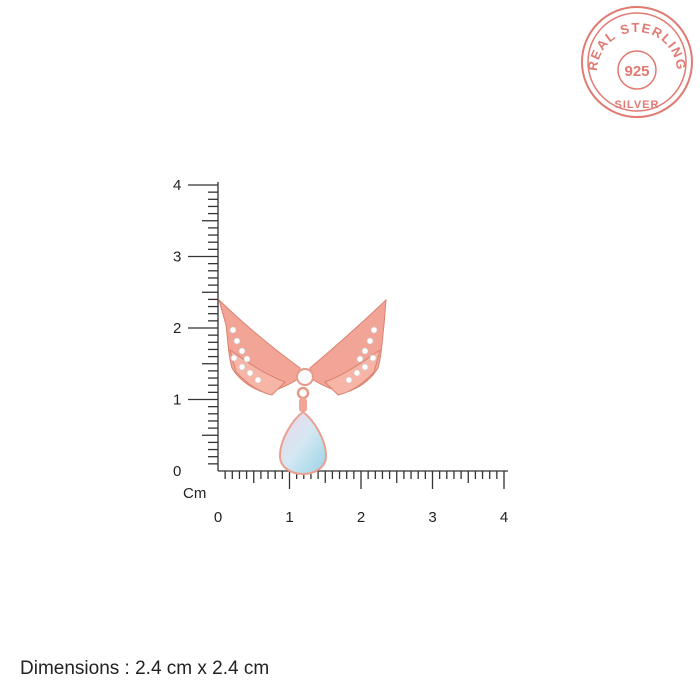  I want to click on bail-ring, so click(303, 393).